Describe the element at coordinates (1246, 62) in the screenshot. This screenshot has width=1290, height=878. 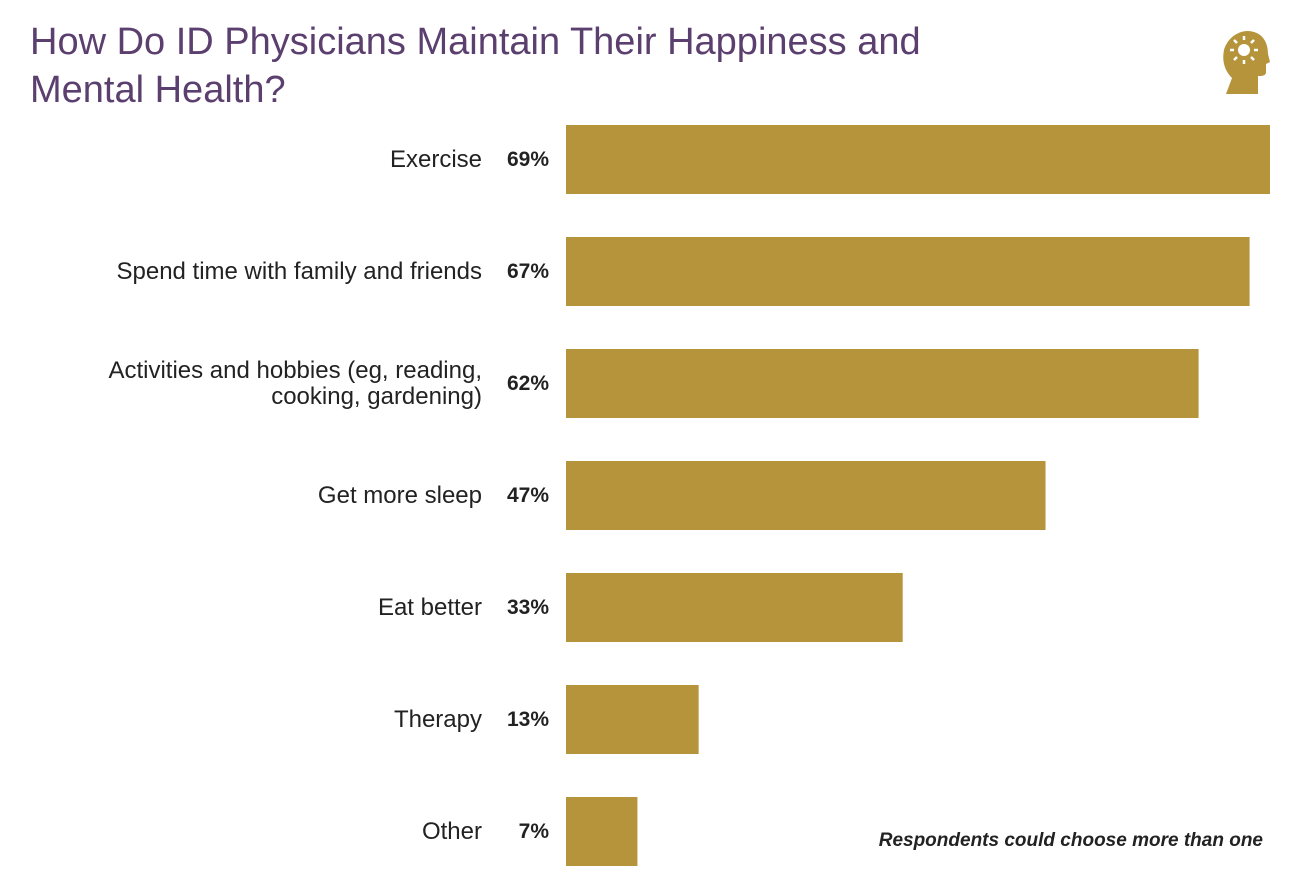
I see `head-icon` at that location.